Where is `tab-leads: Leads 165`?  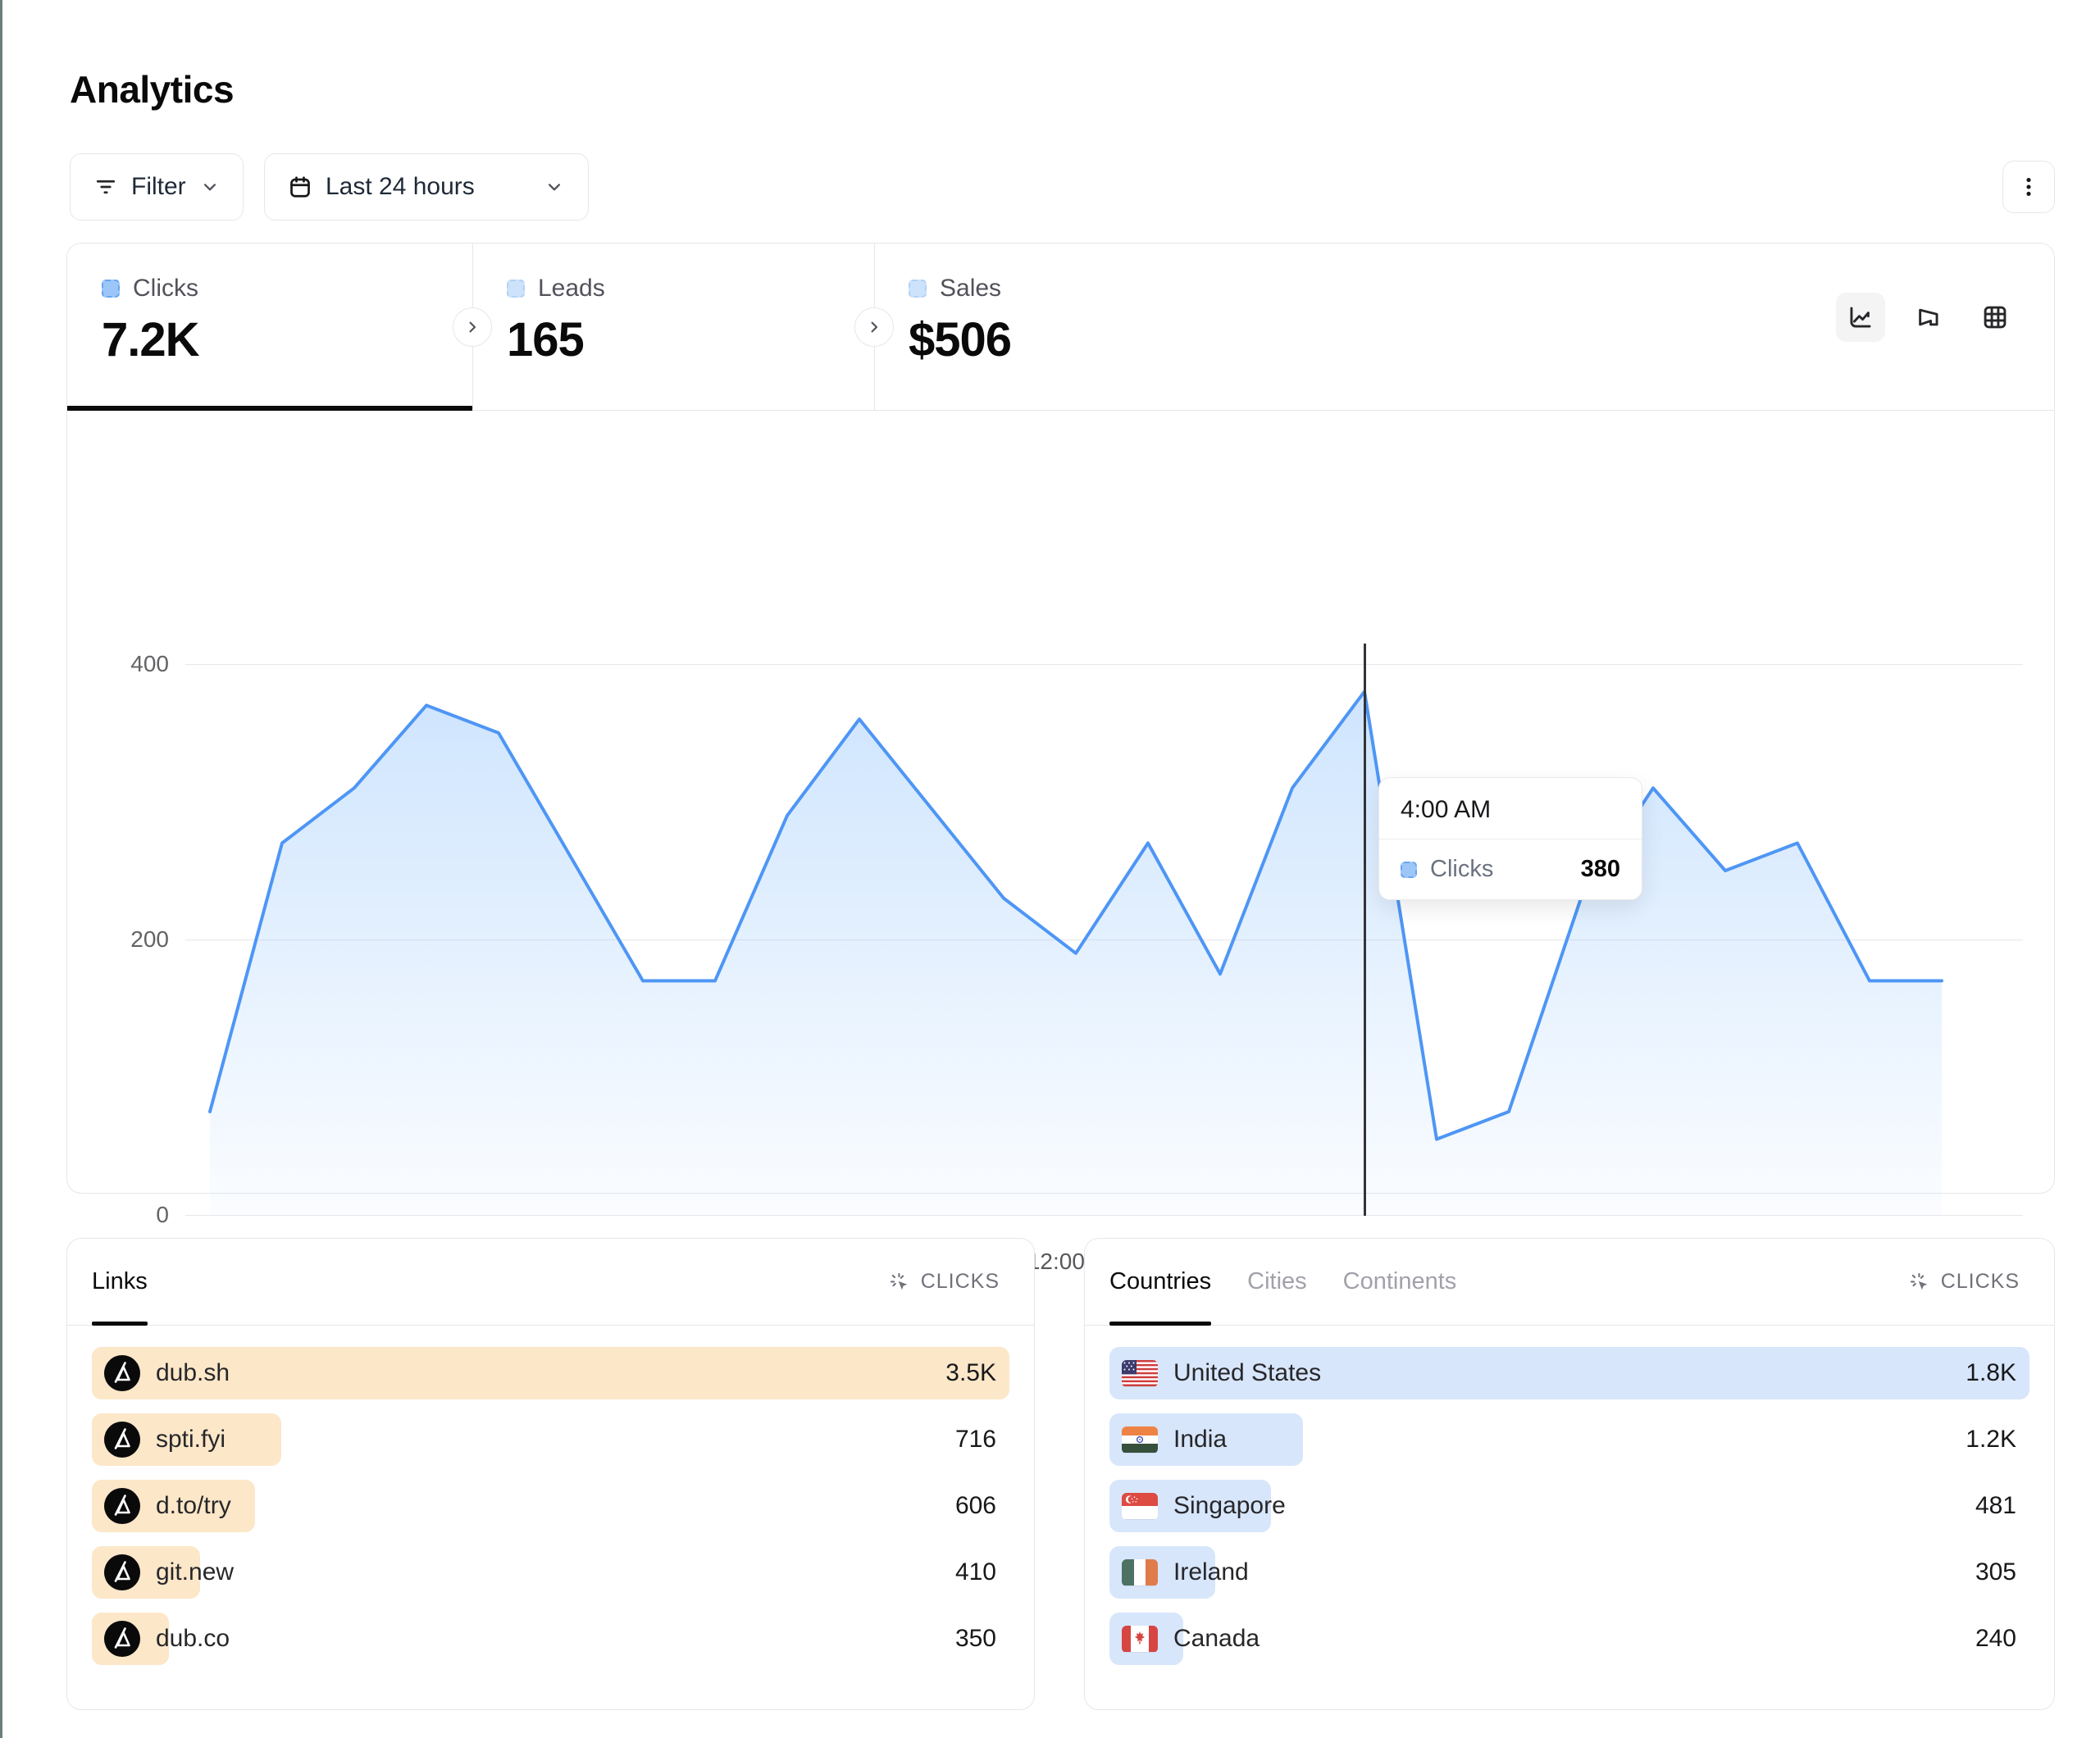
tab-leads: Leads 165 is located at coordinates (673, 327).